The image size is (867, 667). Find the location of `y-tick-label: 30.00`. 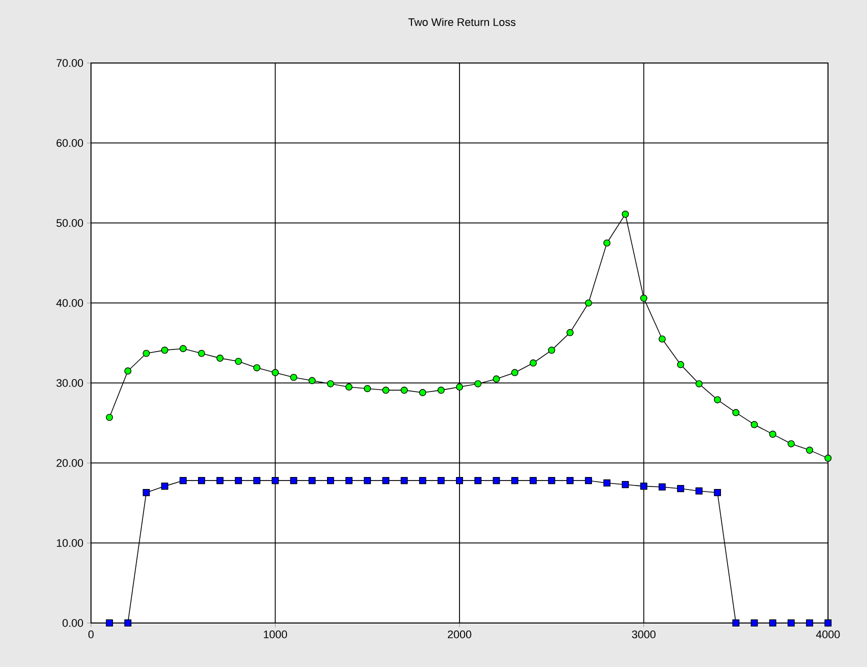

y-tick-label: 30.00 is located at coordinates (70, 383).